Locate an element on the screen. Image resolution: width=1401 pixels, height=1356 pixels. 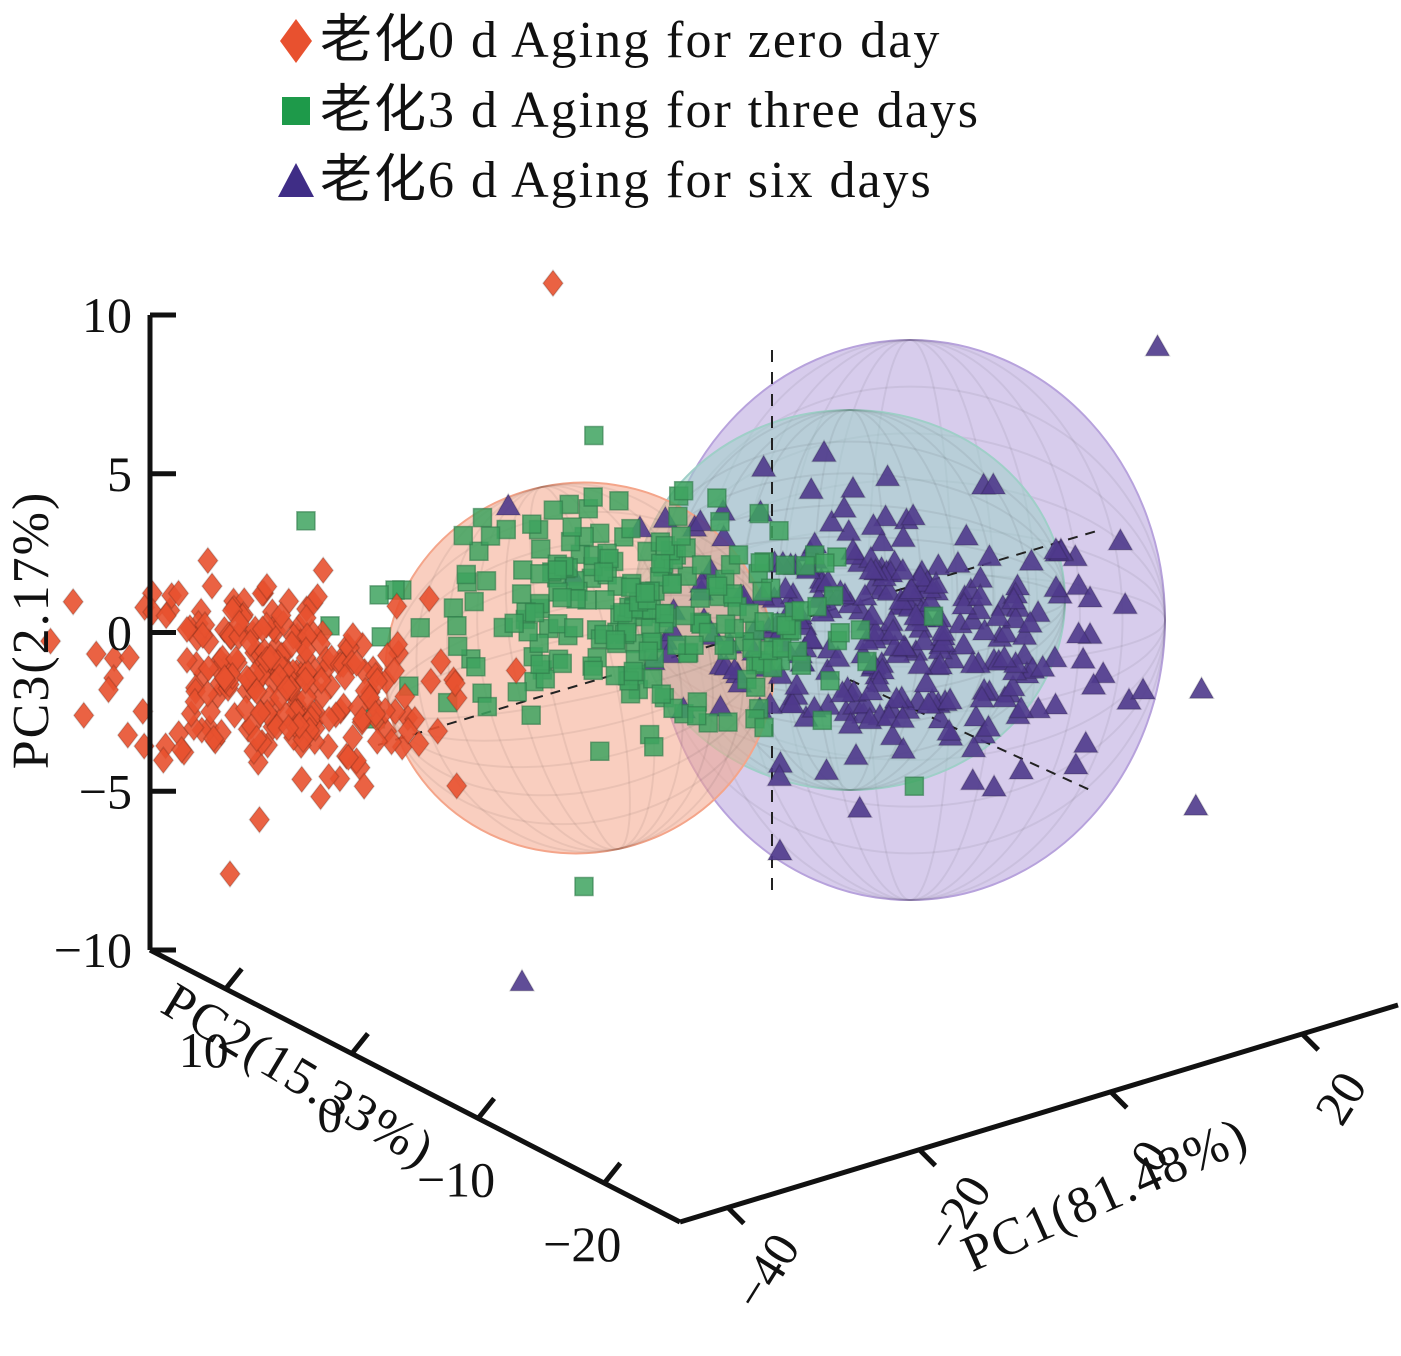
z-tick-label: 5 is located at coordinates (119, 474).